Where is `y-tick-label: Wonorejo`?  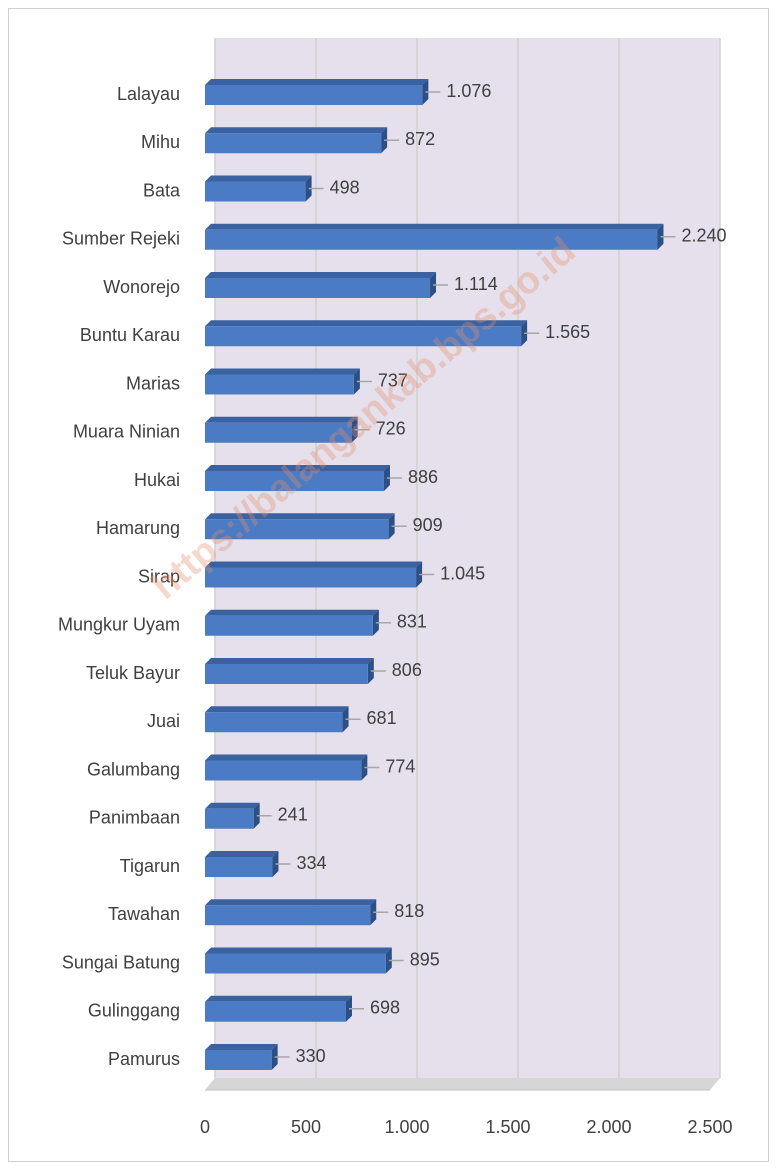
y-tick-label: Wonorejo is located at coordinates (141, 287).